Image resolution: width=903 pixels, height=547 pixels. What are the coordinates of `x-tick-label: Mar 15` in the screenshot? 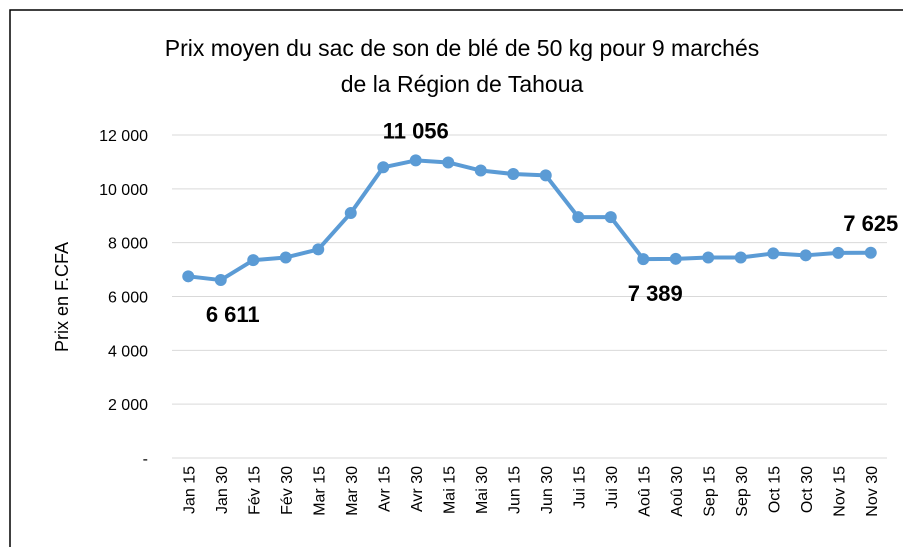 It's located at (319, 491).